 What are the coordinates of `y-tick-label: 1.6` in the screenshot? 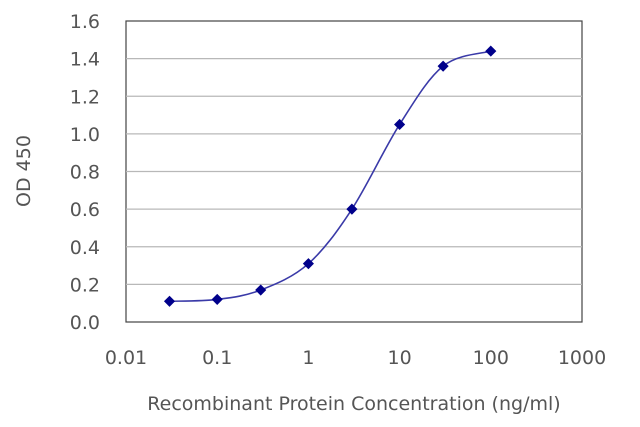 It's located at (85, 22).